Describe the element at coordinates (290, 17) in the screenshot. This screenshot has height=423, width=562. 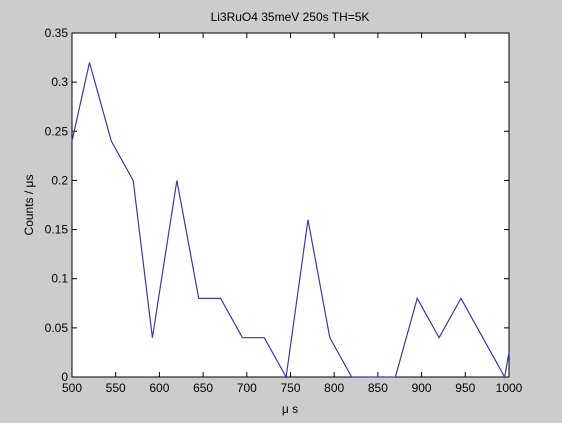
I see `chart-title: Li3RuO4 35meV 250s TH=5K` at that location.